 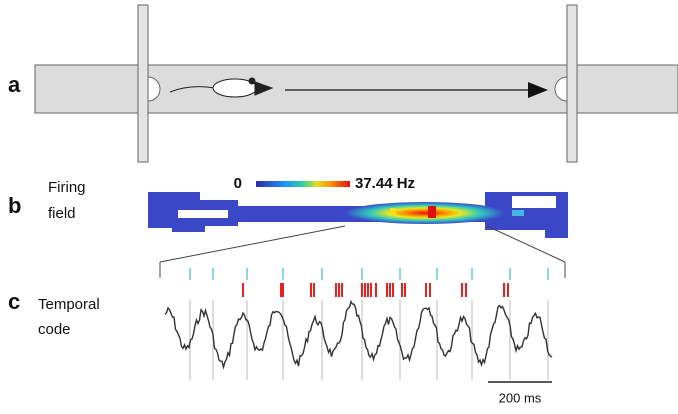 I want to click on panel-label: b, so click(x=14, y=205).